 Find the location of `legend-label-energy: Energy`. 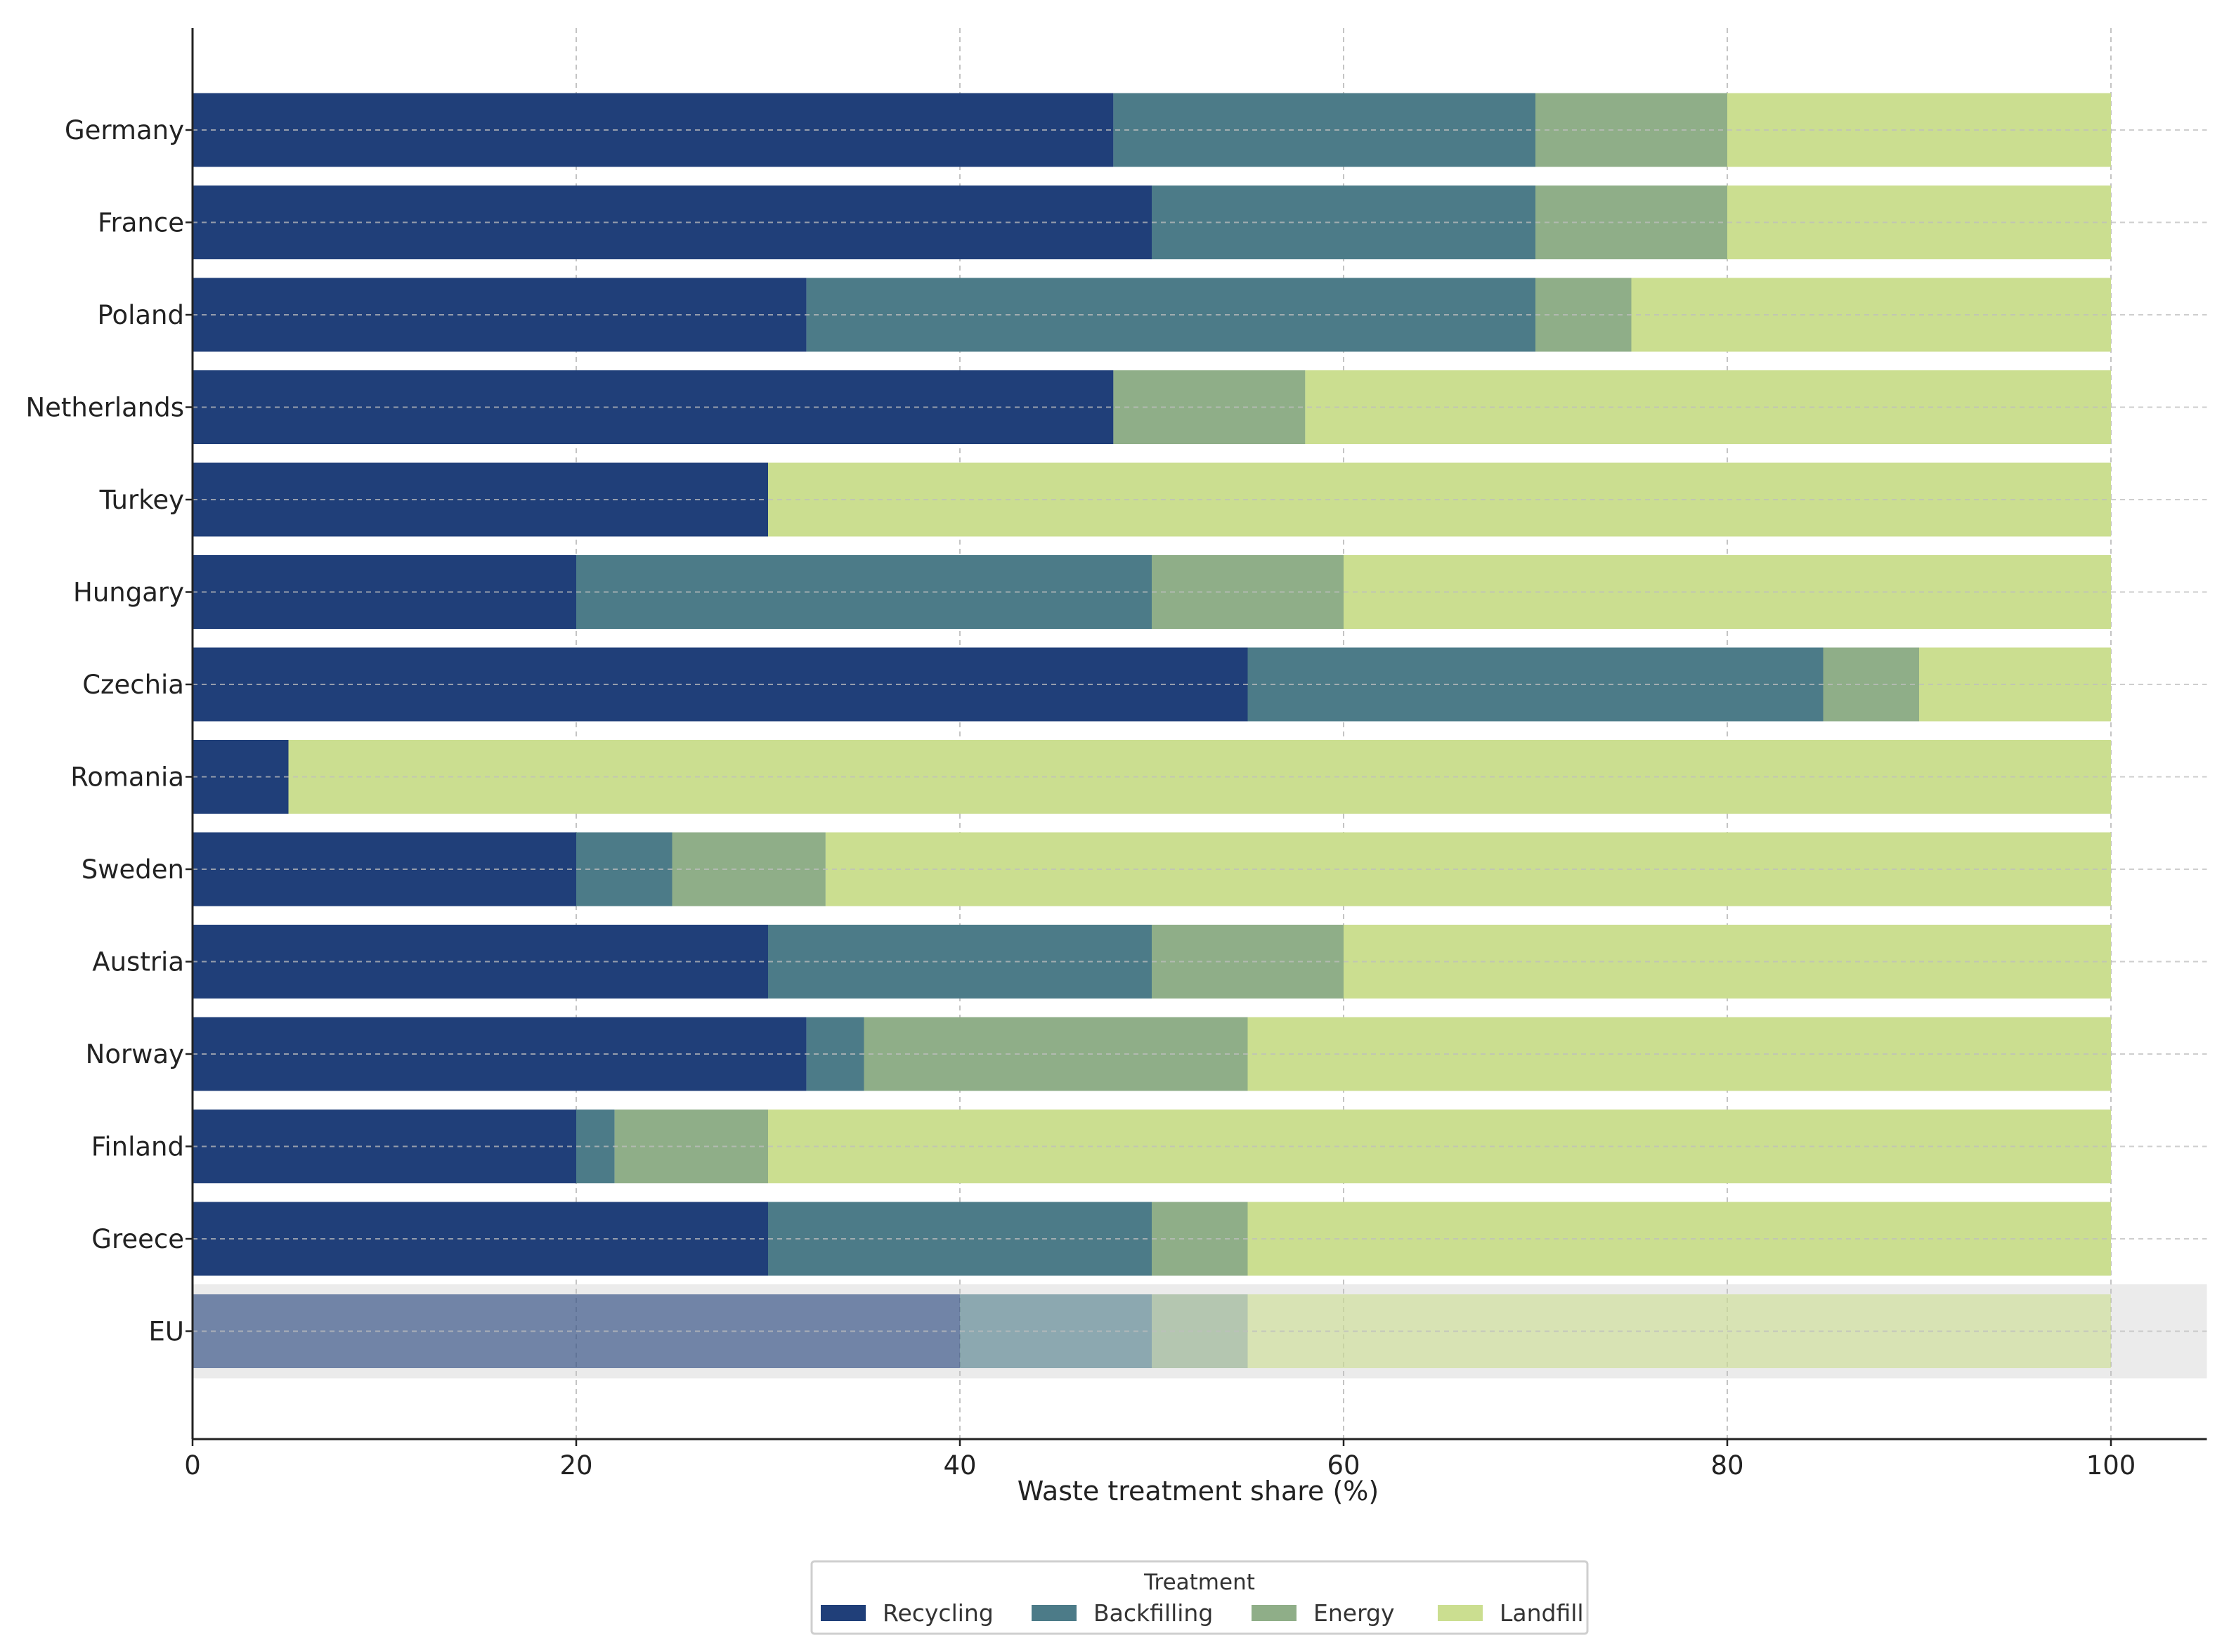

legend-label-energy: Energy is located at coordinates (1354, 1613).